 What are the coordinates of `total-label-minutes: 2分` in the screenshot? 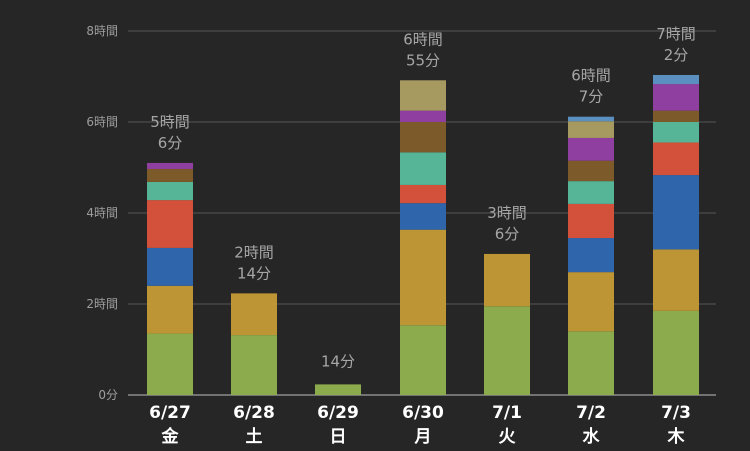 It's located at (676, 55).